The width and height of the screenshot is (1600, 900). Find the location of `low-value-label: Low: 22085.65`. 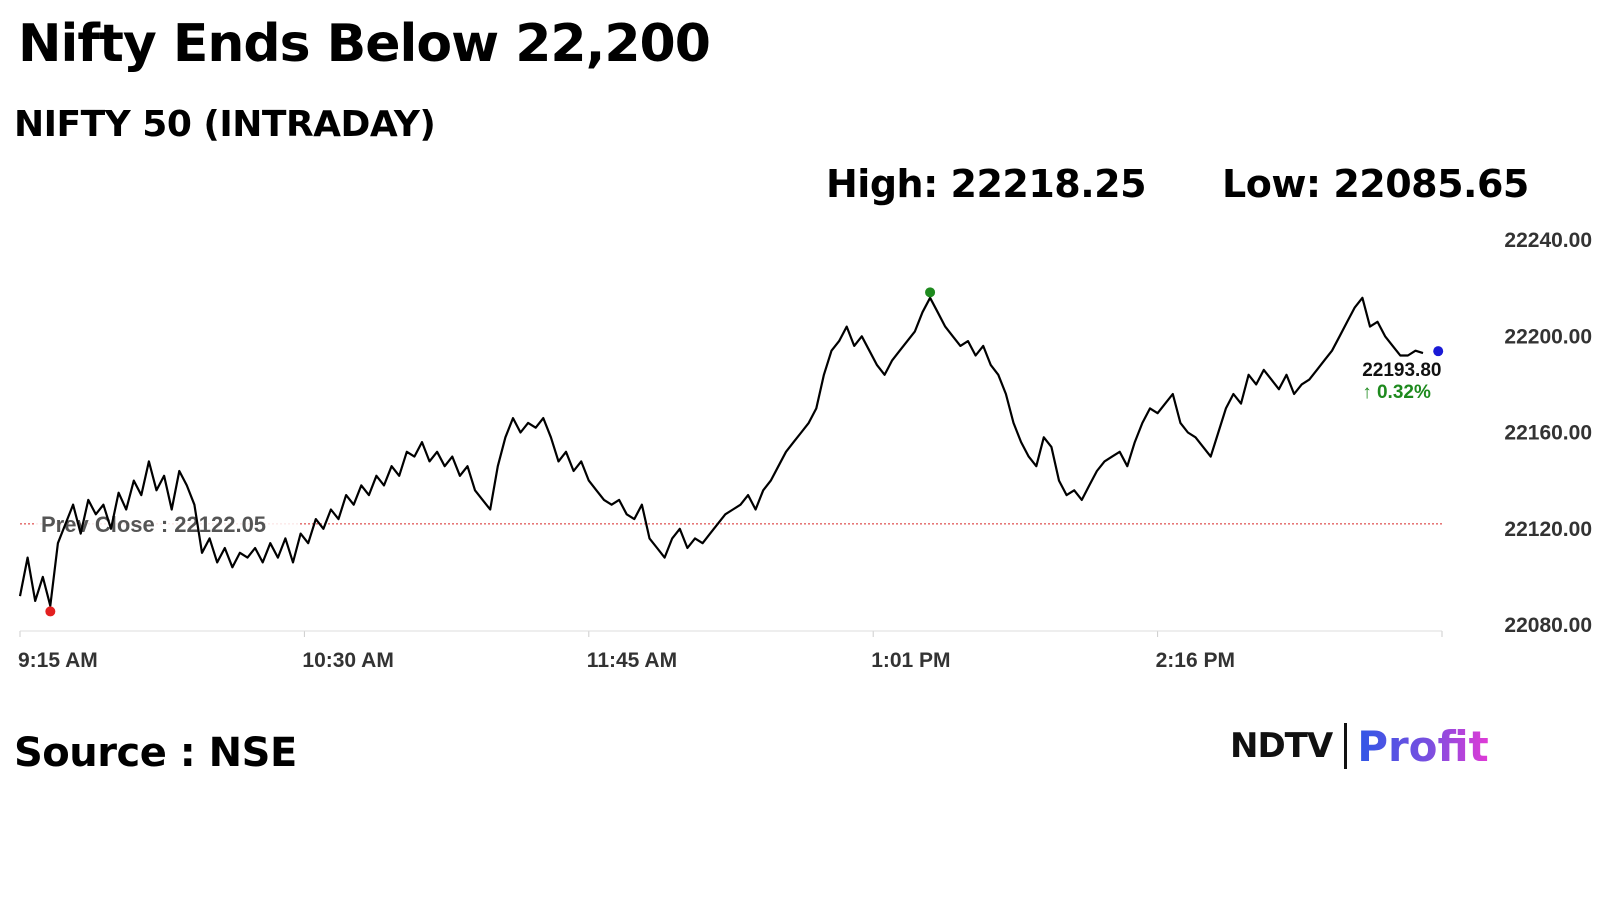

low-value-label: Low: 22085.65 is located at coordinates (1375, 184).